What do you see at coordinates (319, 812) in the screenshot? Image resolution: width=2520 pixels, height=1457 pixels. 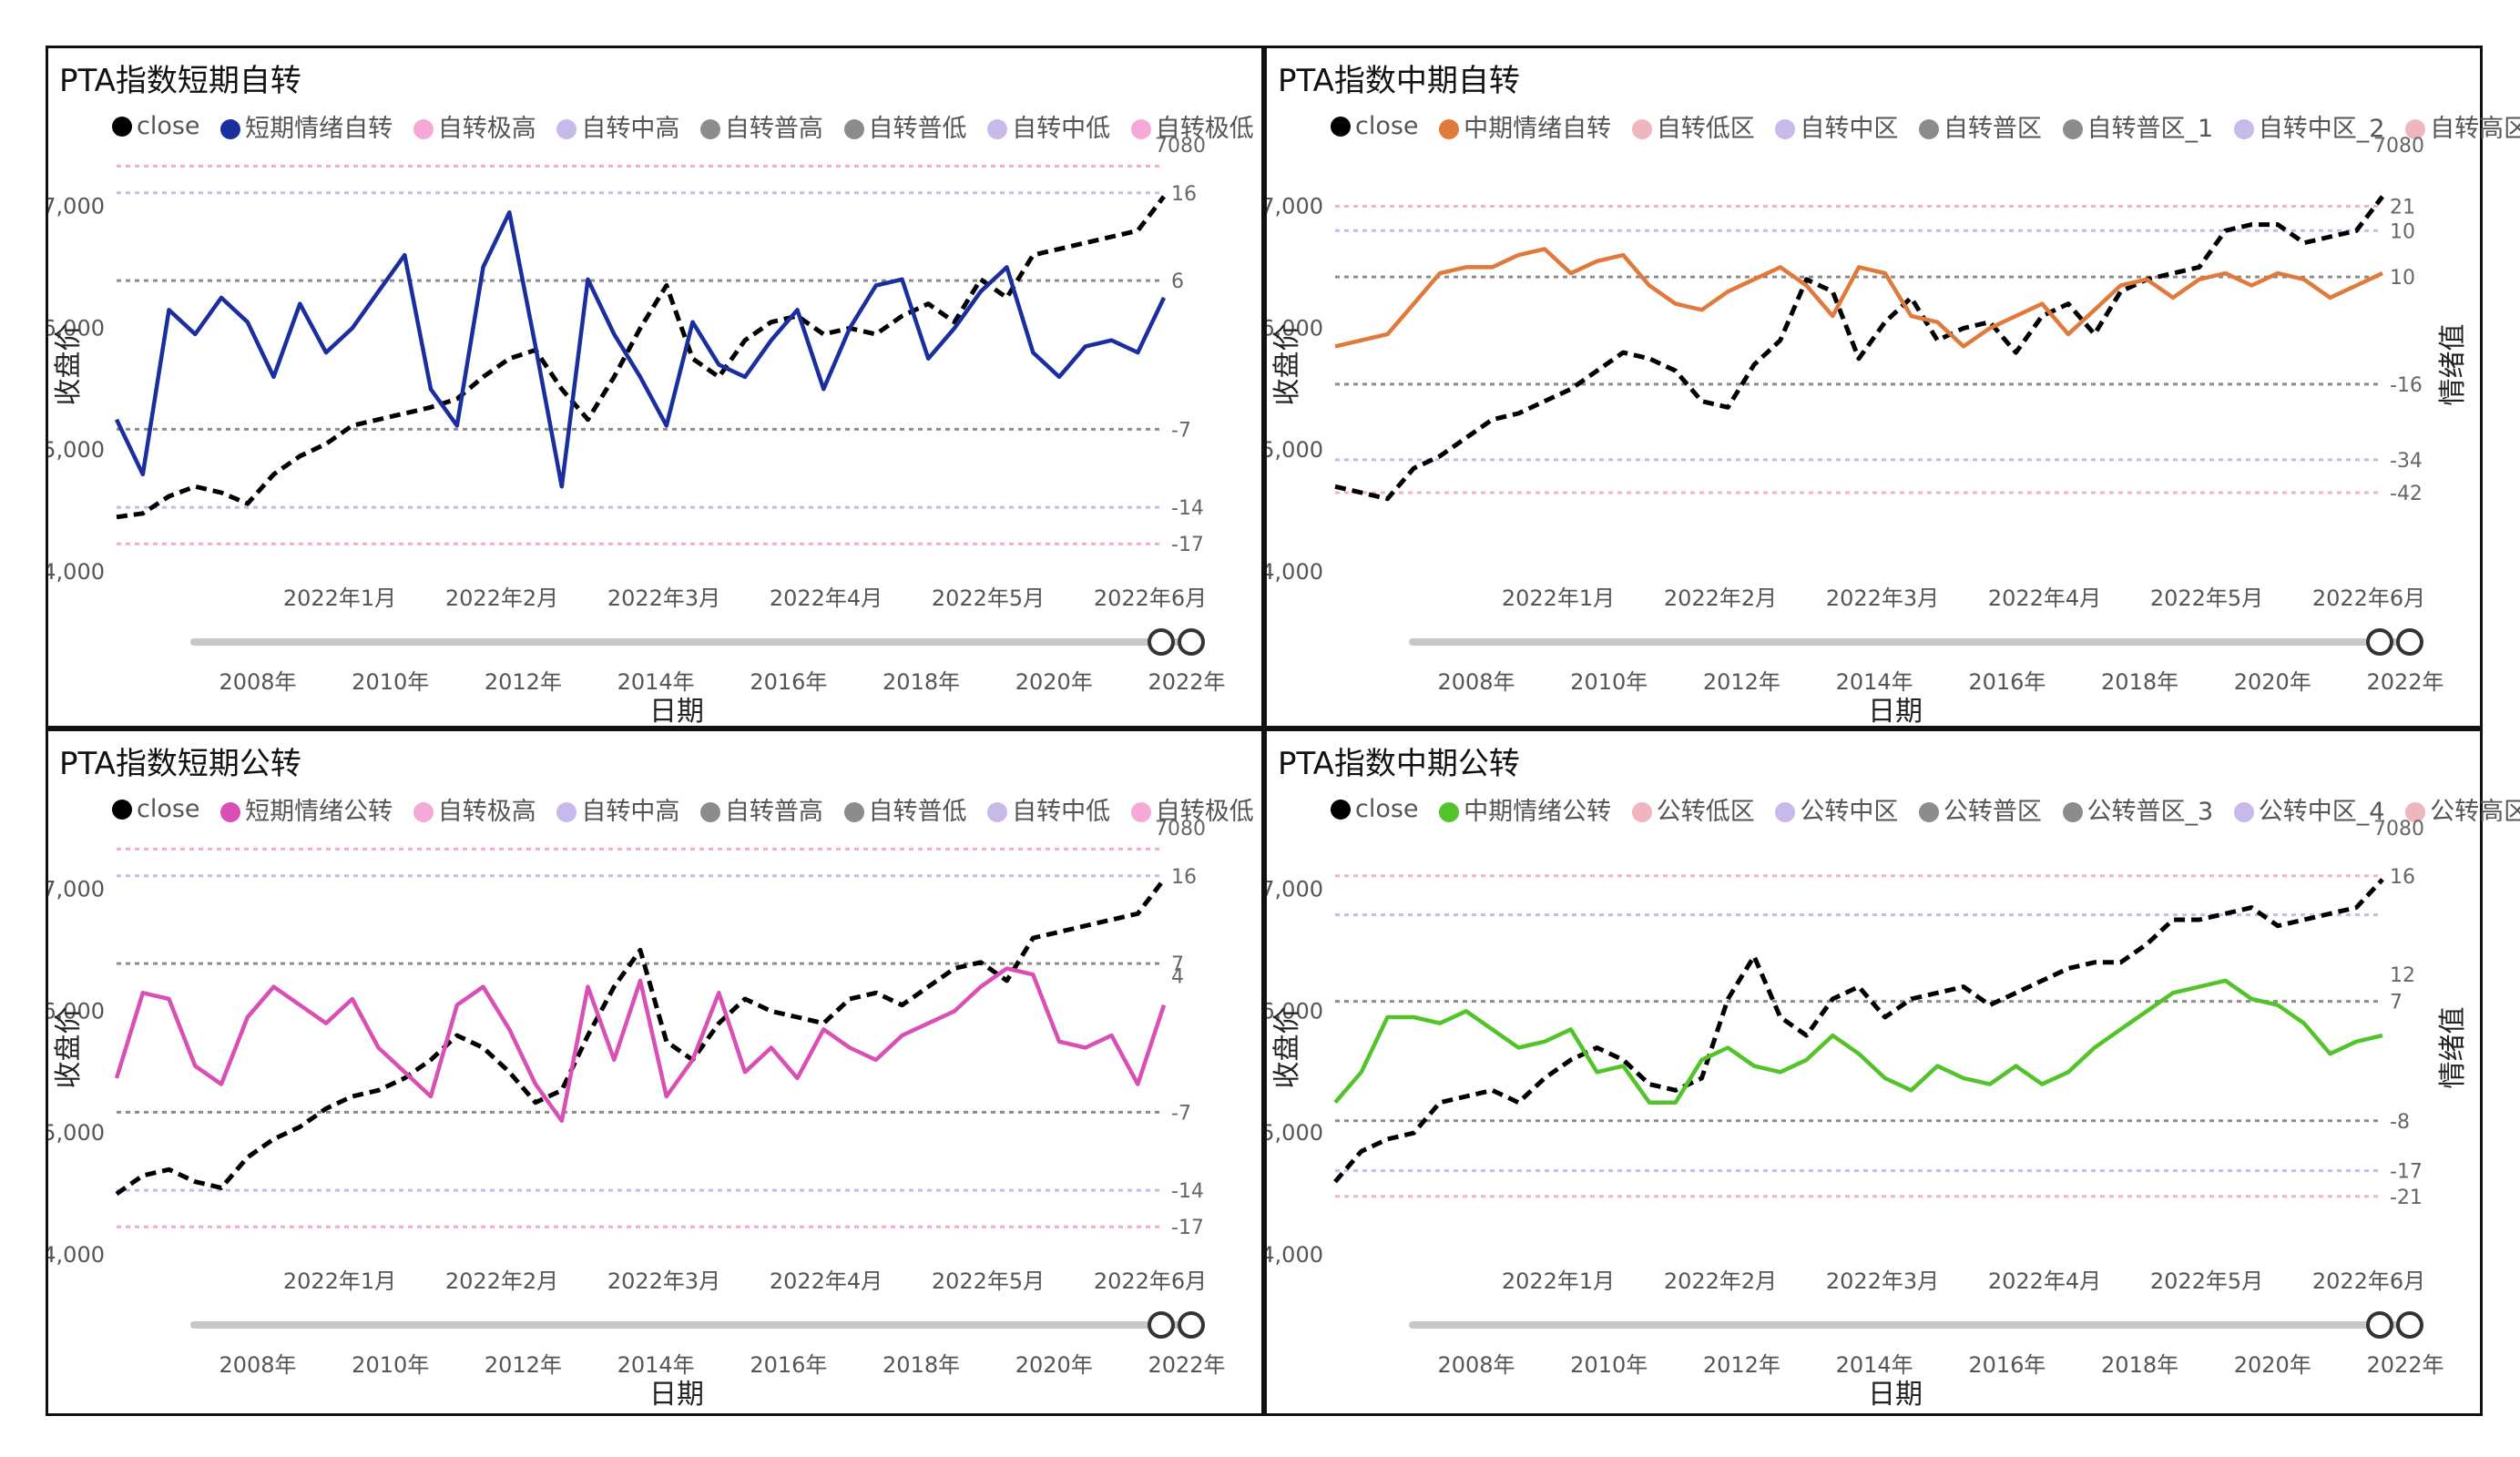 I see `legend-label: 短期情绪公转` at bounding box center [319, 812].